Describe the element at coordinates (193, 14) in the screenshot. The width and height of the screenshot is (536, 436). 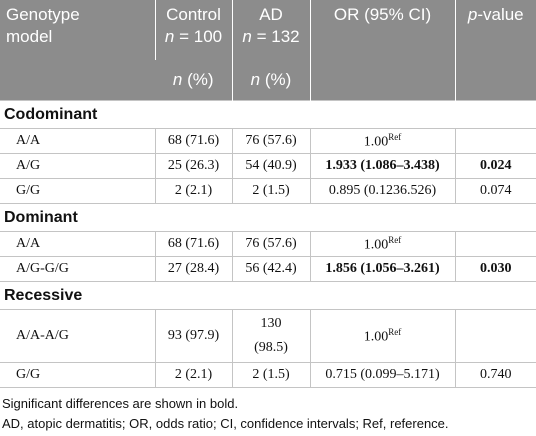
I see `header-text: Control` at that location.